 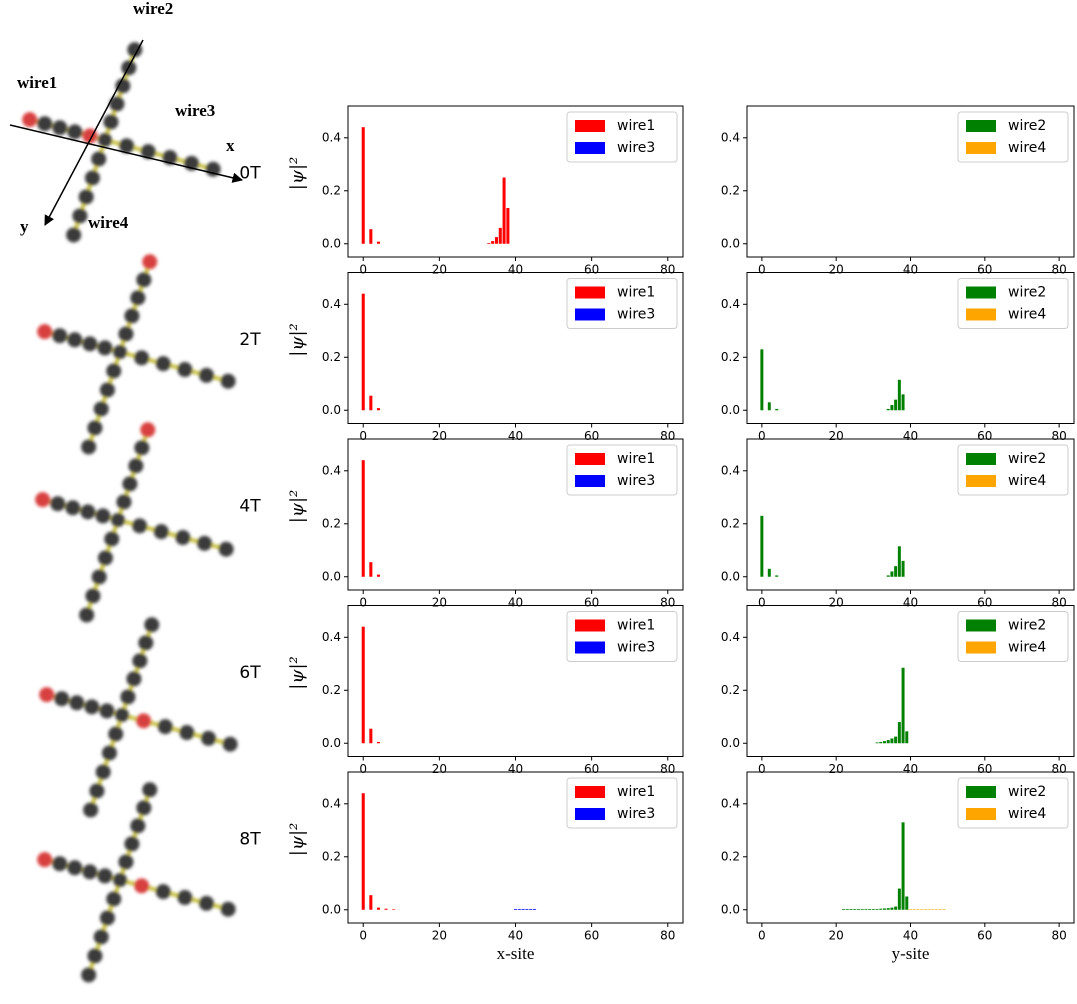 What do you see at coordinates (250, 507) in the screenshot?
I see `field-label: 4T` at bounding box center [250, 507].